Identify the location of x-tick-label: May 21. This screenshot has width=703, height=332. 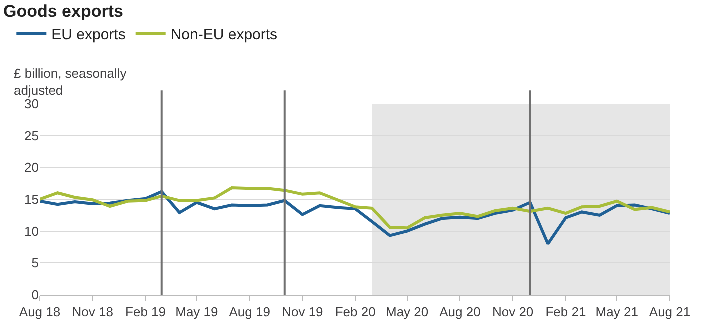
(617, 312).